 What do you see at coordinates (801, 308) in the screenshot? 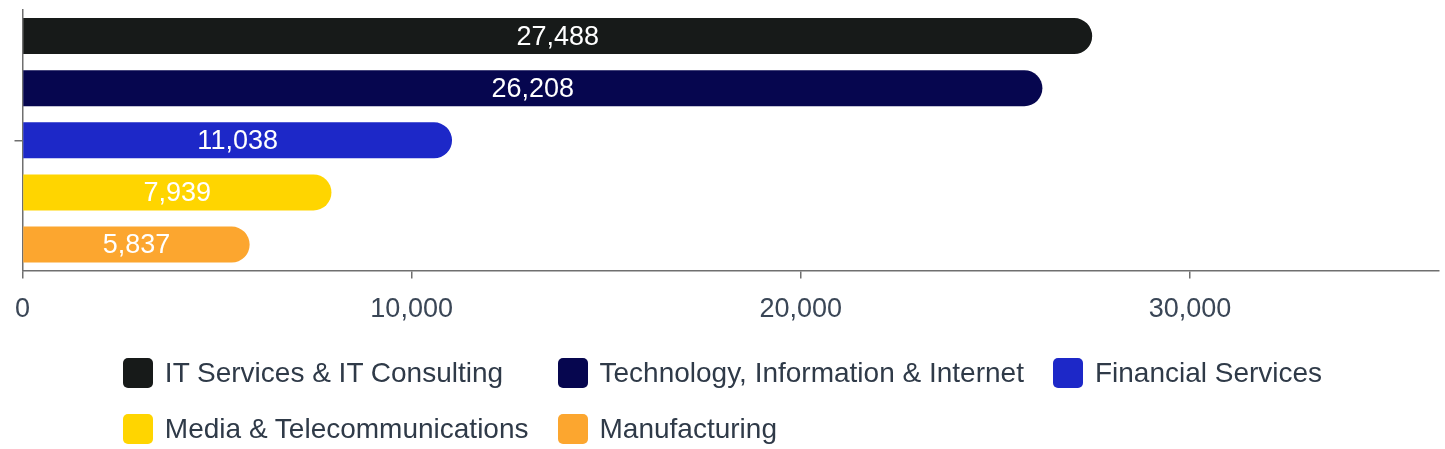
I see `x-tick-label: 20,000` at bounding box center [801, 308].